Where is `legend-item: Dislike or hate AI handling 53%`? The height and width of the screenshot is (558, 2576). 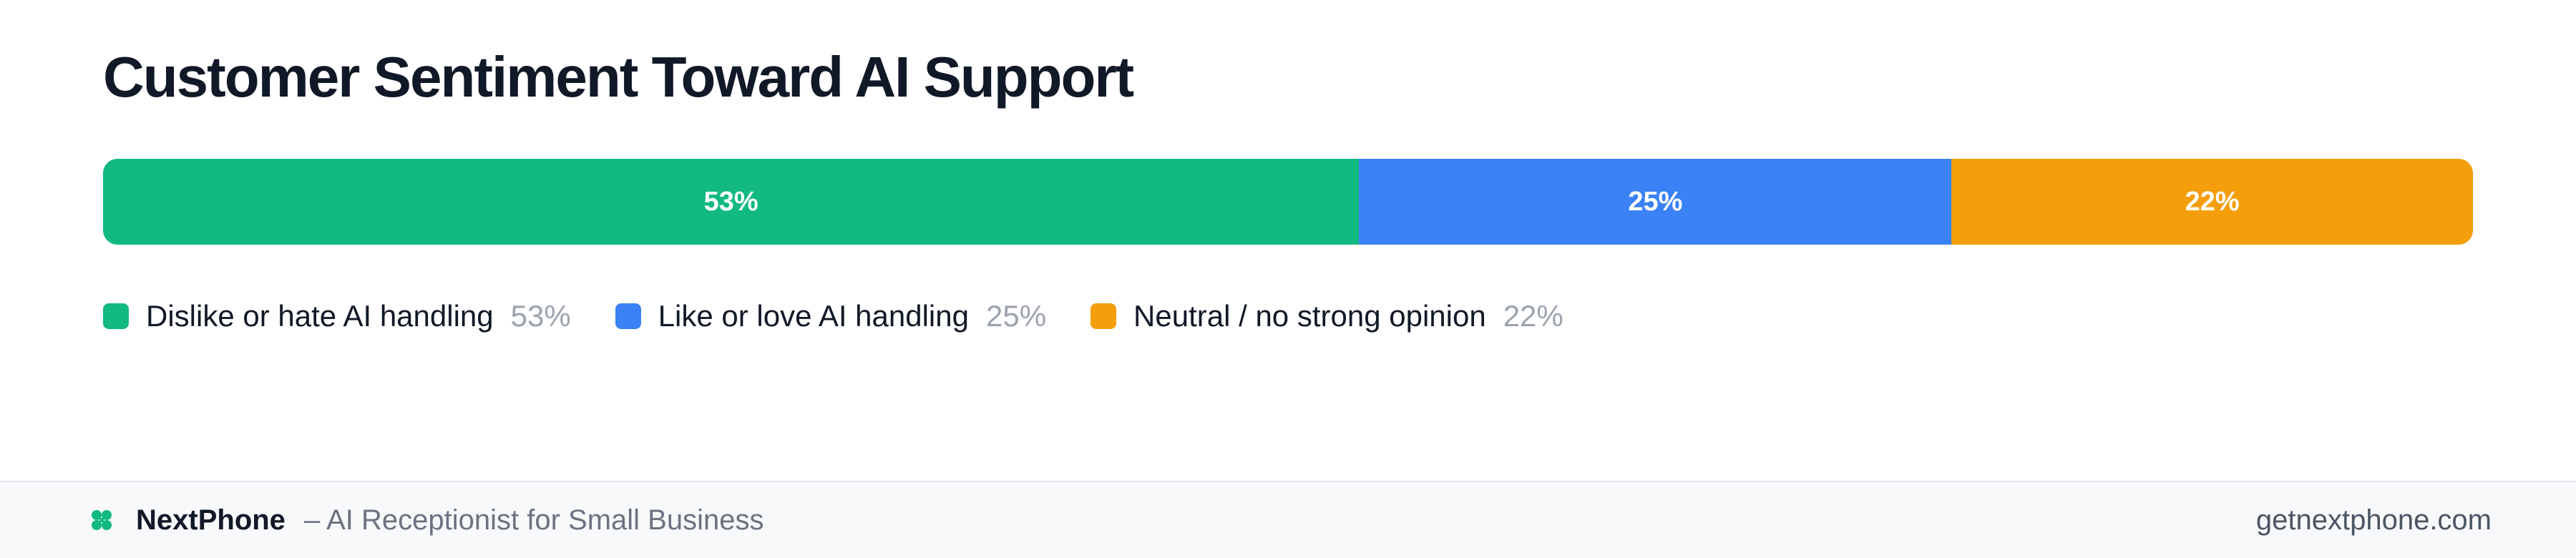
legend-item: Dislike or hate AI handling 53% is located at coordinates (337, 316).